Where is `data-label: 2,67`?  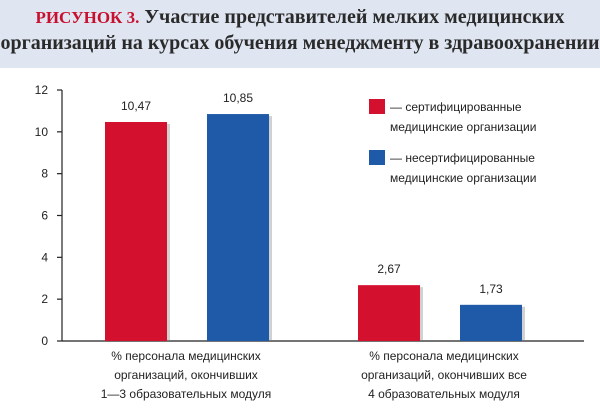
data-label: 2,67 is located at coordinates (389, 269).